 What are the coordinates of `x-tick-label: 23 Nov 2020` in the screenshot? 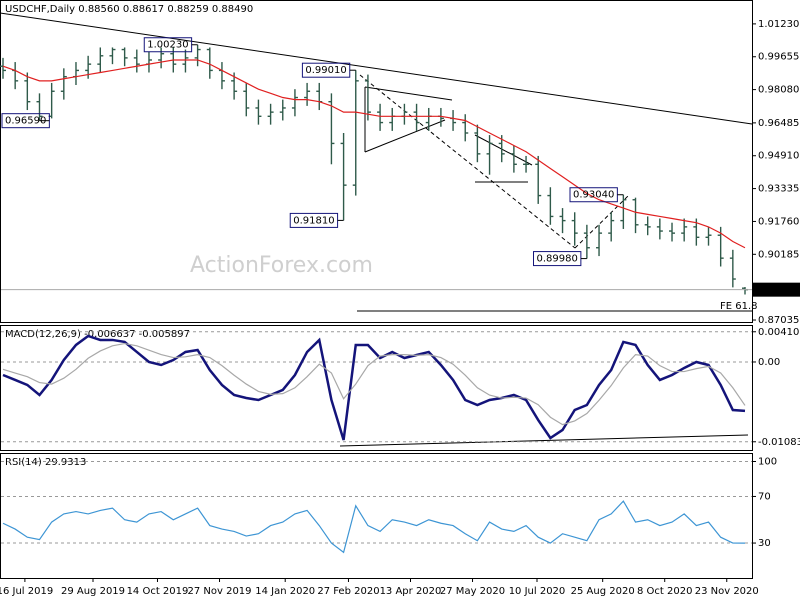 It's located at (727, 591).